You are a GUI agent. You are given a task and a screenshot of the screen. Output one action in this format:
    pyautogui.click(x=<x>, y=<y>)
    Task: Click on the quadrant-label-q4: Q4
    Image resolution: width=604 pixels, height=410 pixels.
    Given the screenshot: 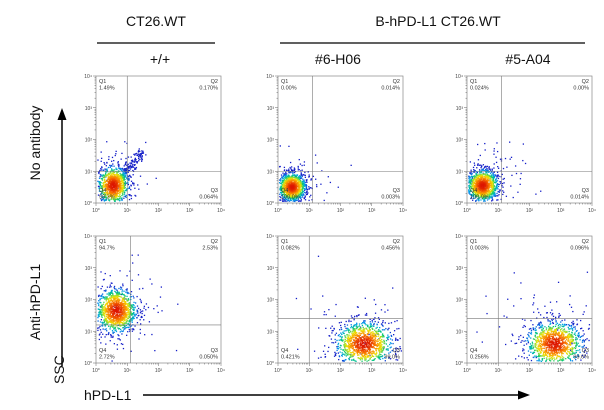 What is the action you would take?
    pyautogui.click(x=284, y=191)
    